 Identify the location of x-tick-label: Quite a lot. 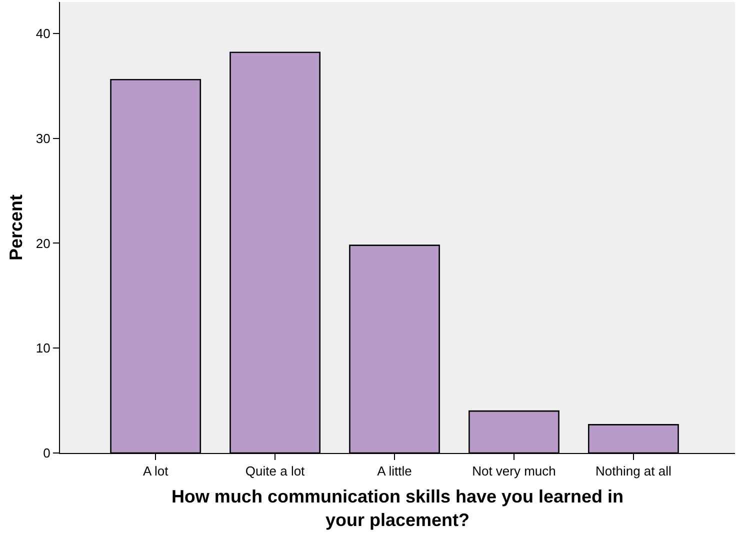
(275, 471).